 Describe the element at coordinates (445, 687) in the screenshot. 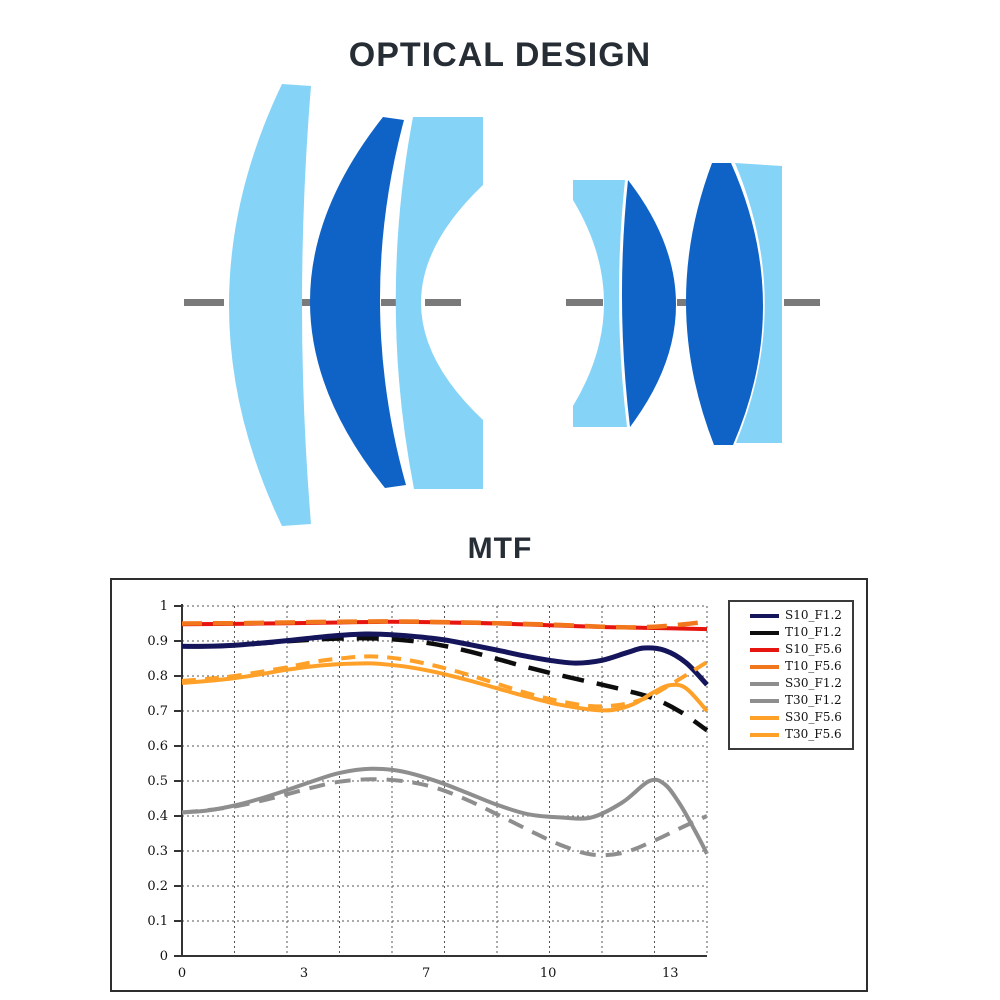

I see `series-S30_F5.6` at that location.